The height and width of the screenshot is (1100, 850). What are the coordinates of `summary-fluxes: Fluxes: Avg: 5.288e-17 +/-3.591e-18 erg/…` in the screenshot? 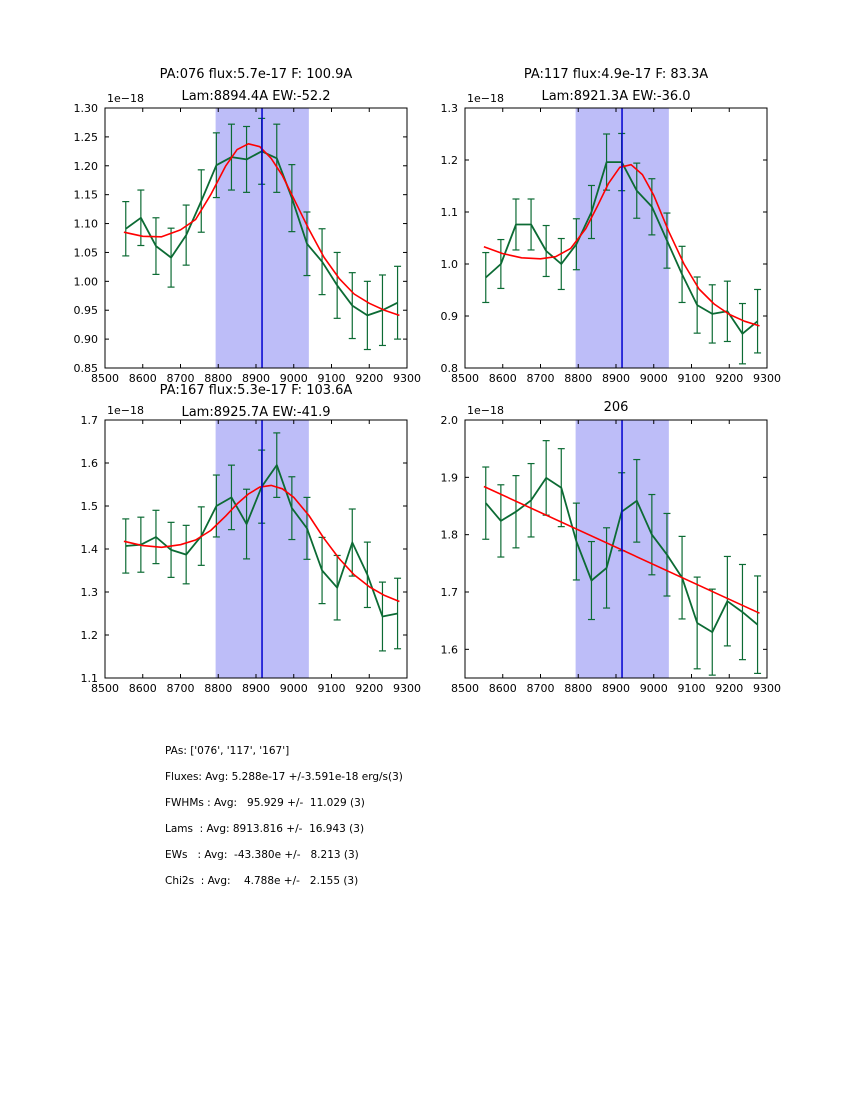 It's located at (284, 777).